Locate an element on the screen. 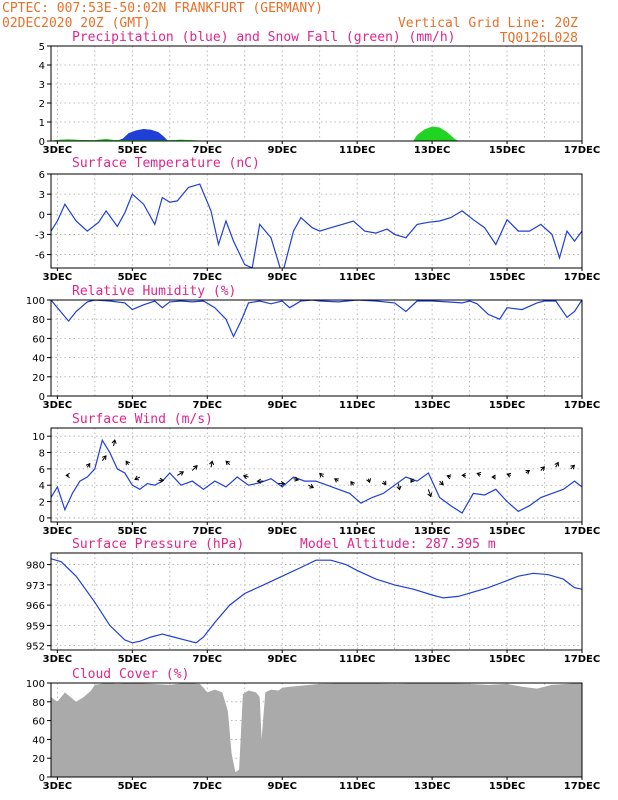 The image size is (618, 800). header-model: TQ0126L028 is located at coordinates (539, 38).